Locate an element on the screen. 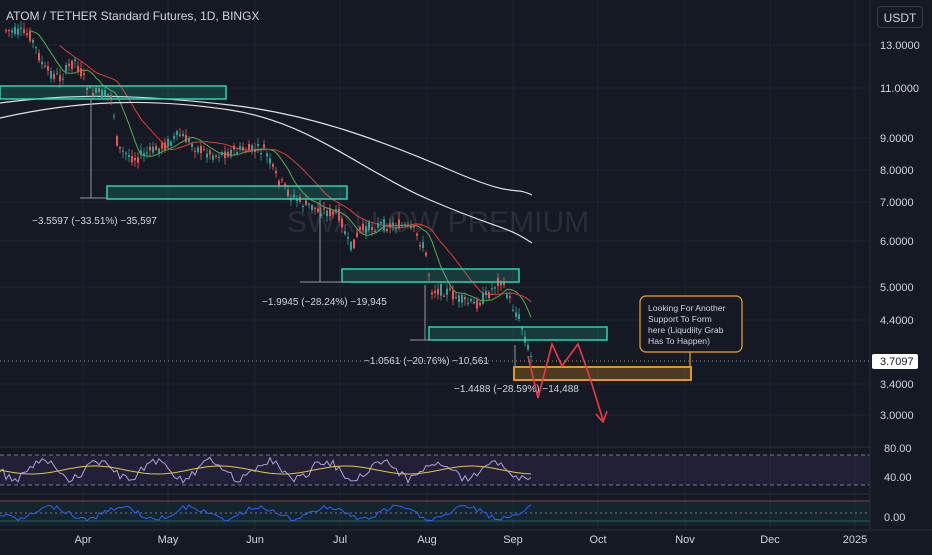  time-label-jul: Jul is located at coordinates (340, 540).